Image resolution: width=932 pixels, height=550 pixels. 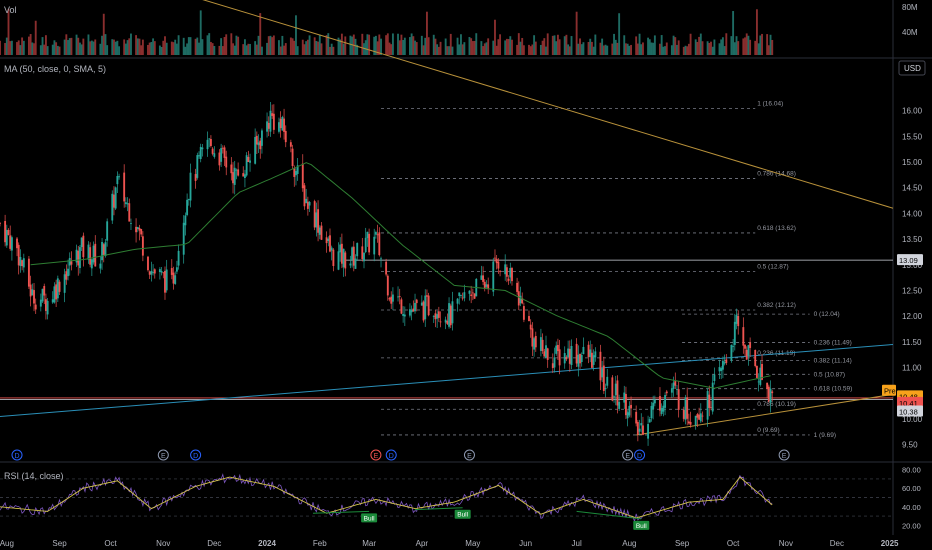 I want to click on price-axis-label: 12.00, so click(x=912, y=316).